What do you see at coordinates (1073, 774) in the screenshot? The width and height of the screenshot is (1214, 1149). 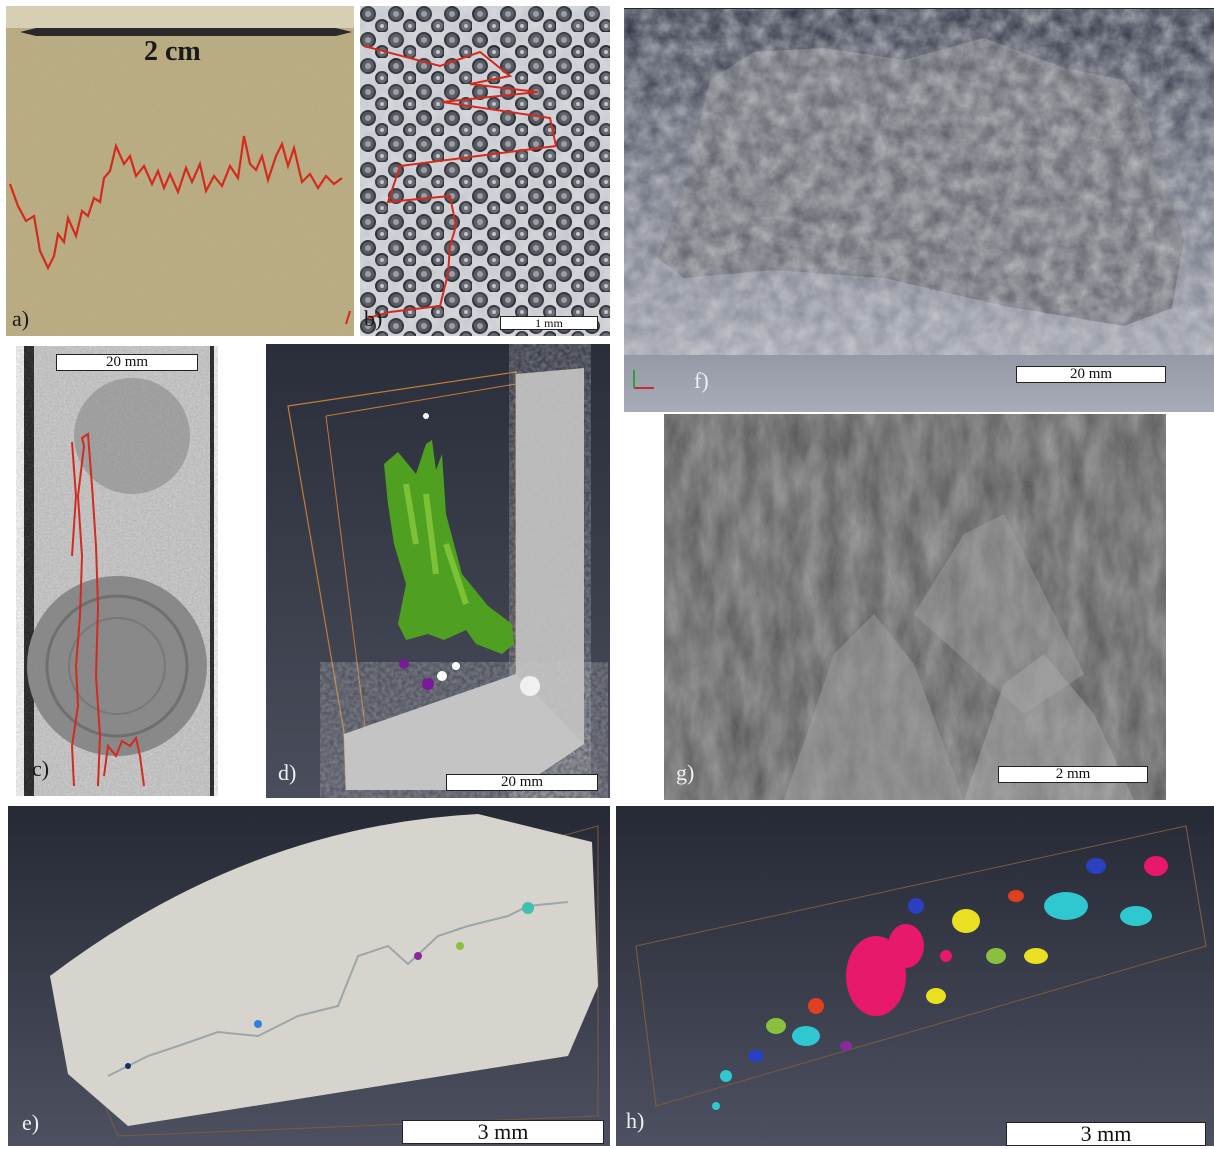 I see `panel-g-scale-bar: 2 mm` at bounding box center [1073, 774].